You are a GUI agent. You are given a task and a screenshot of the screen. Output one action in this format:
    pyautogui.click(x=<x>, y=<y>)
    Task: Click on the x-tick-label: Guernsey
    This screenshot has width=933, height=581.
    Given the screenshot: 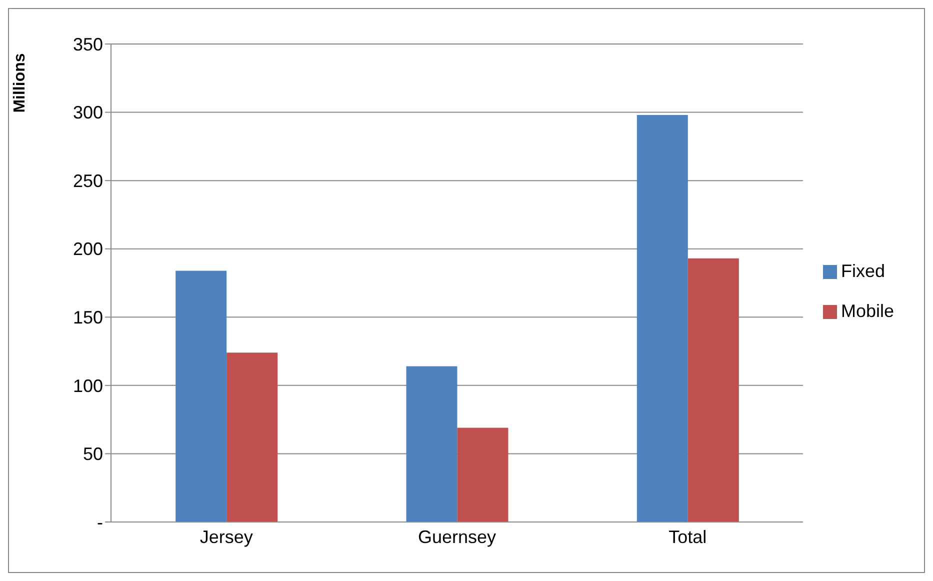 What is the action you would take?
    pyautogui.click(x=457, y=536)
    